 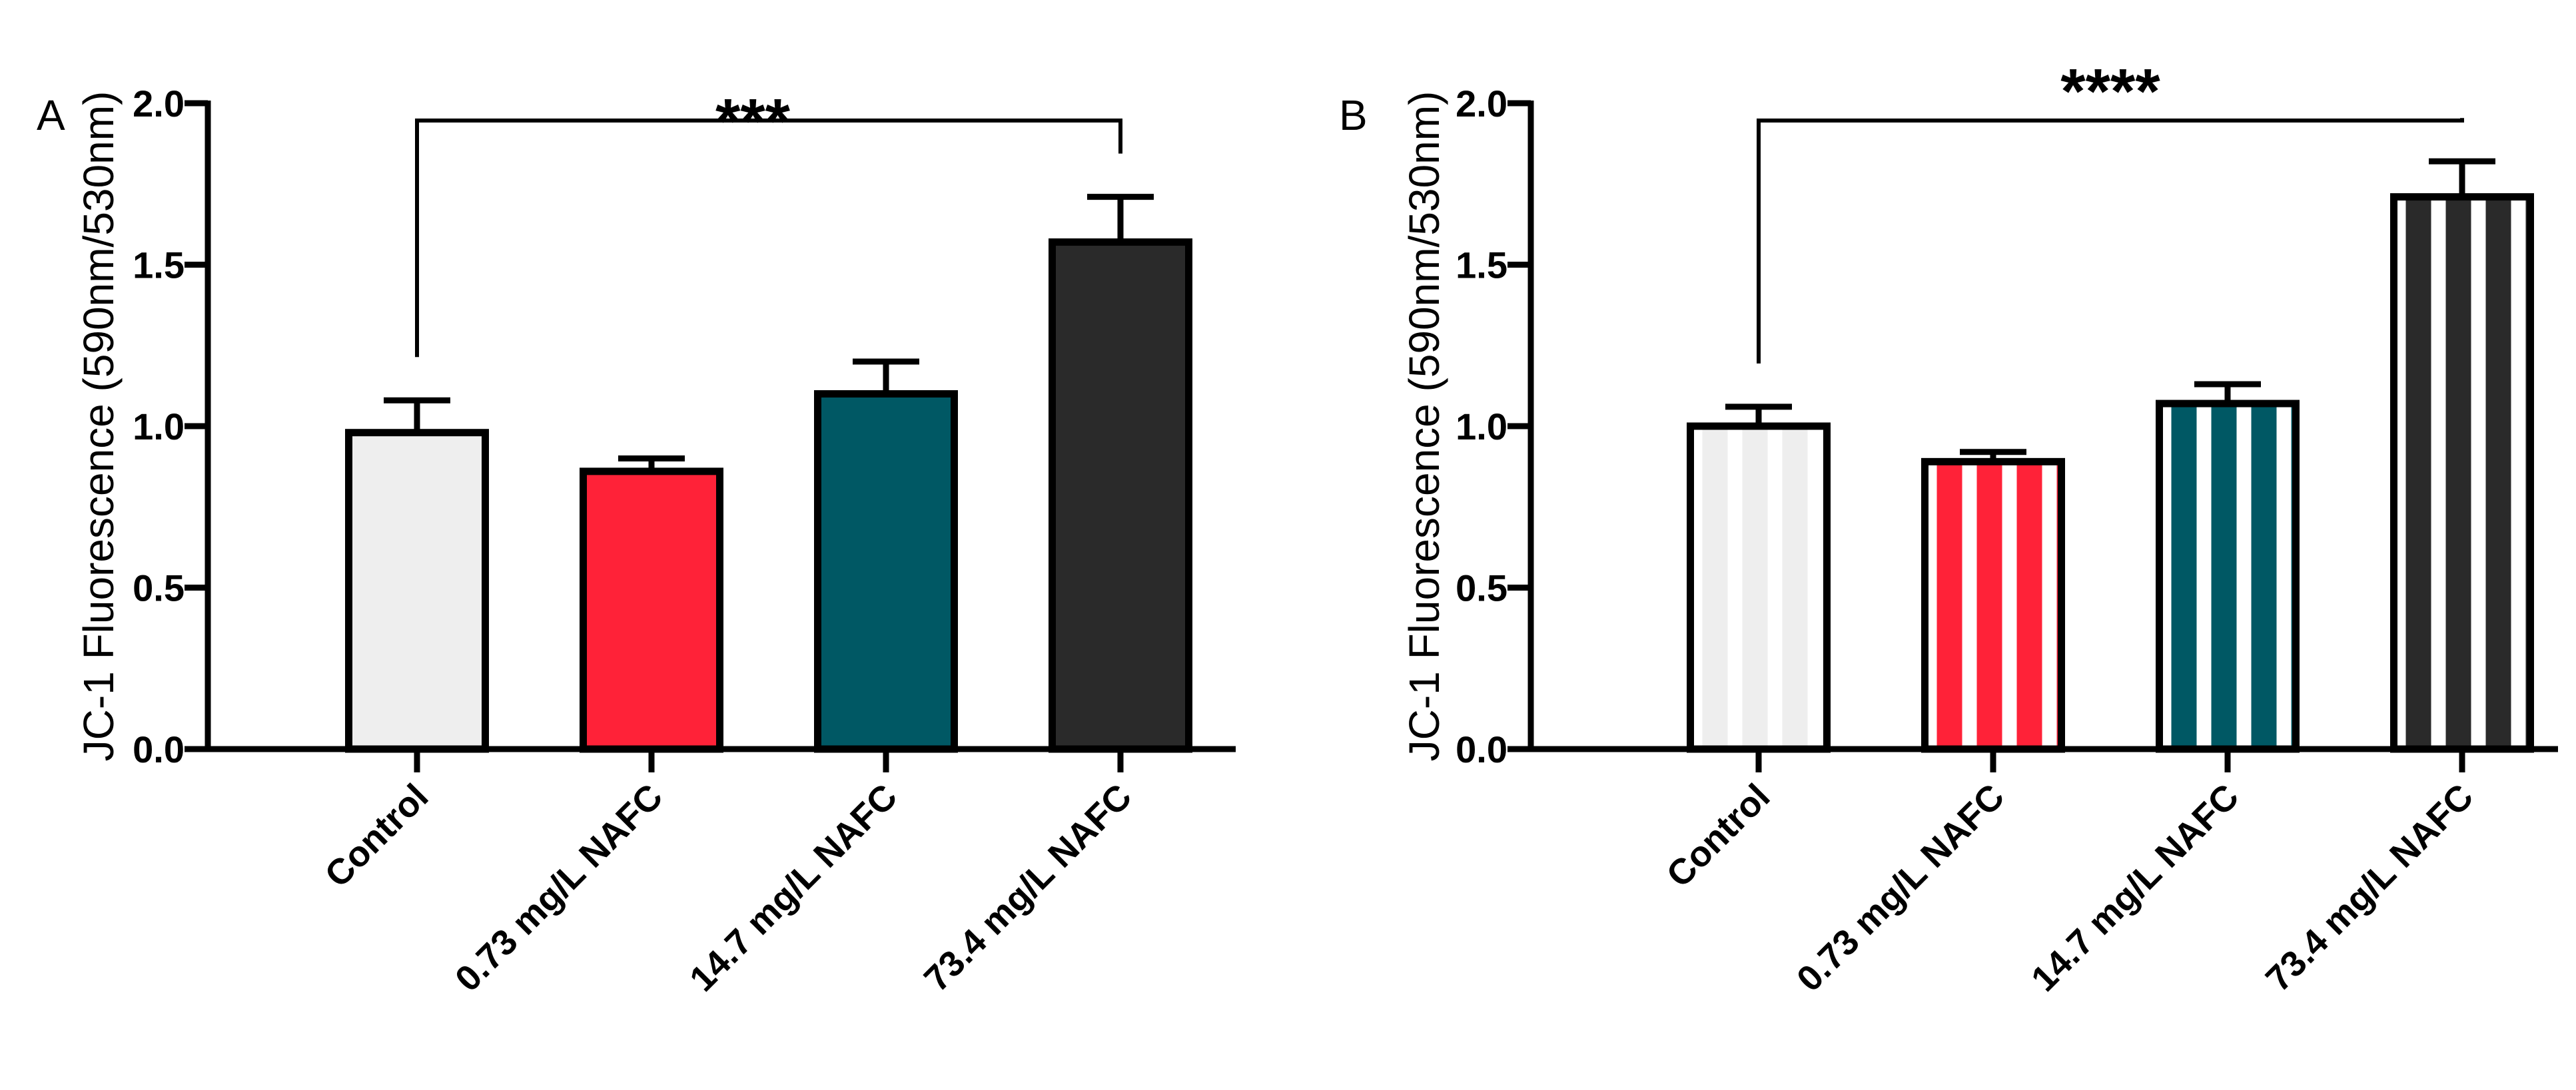 I want to click on significance-label: ***, so click(x=753, y=121).